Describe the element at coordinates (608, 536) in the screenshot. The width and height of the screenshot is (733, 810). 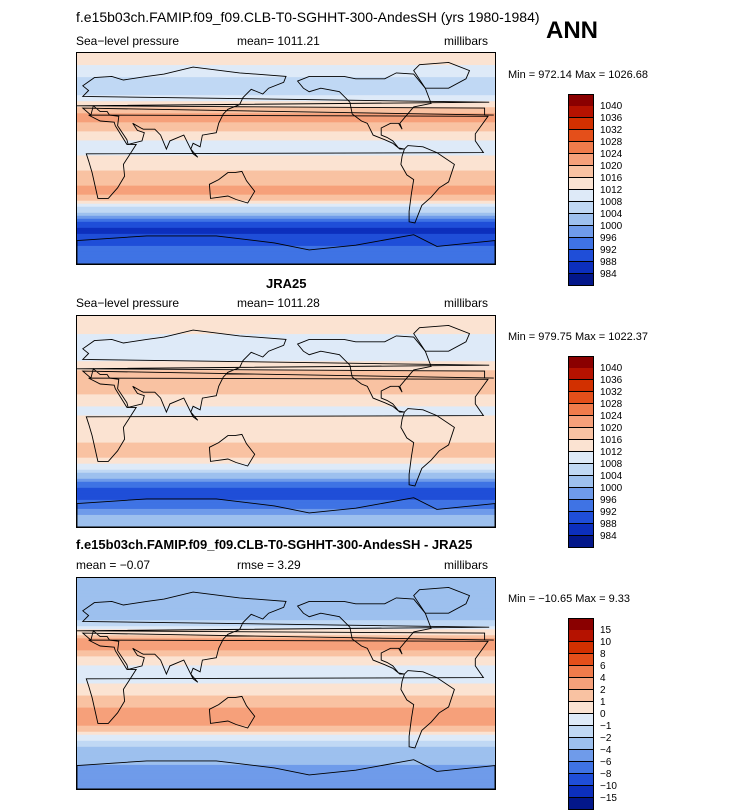
I see `colorbar-tick-label: 984` at that location.